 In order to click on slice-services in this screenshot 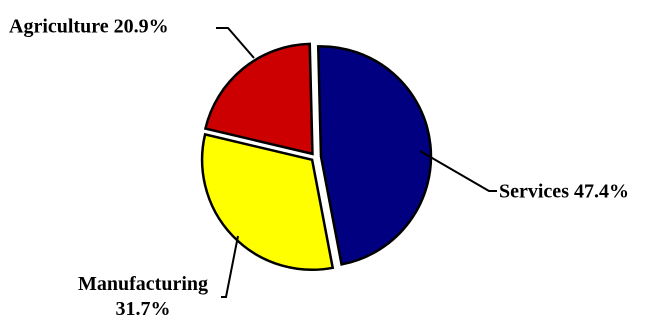, I will do `click(374, 155)`.